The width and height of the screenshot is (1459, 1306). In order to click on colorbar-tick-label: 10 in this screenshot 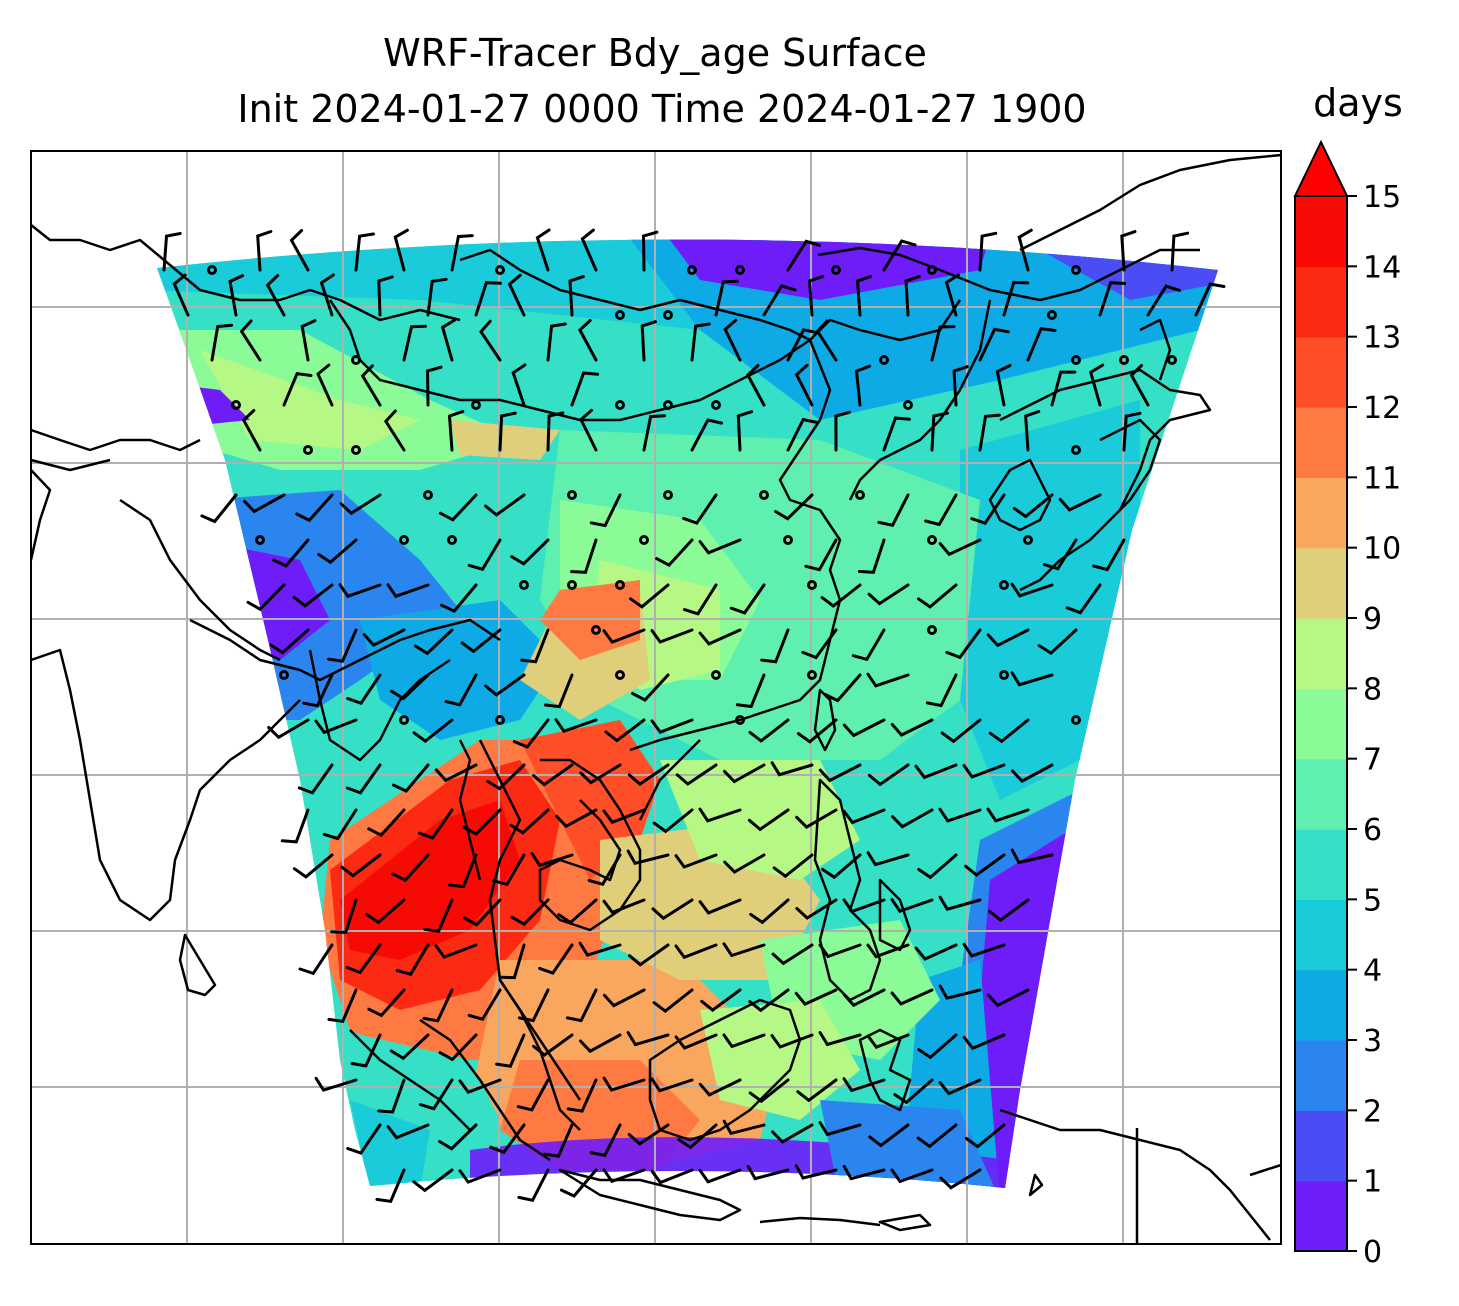, I will do `click(1382, 549)`.